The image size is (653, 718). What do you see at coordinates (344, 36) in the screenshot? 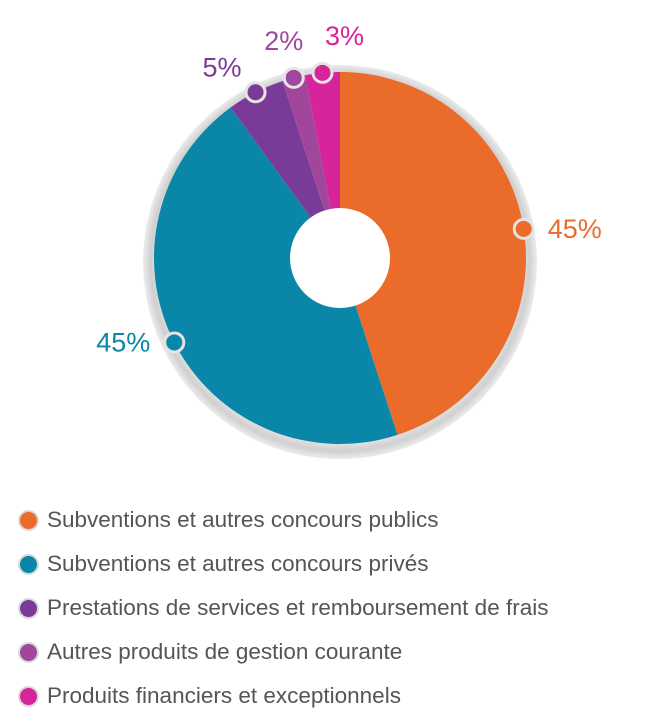
I see `slice-label-5: 3%` at bounding box center [344, 36].